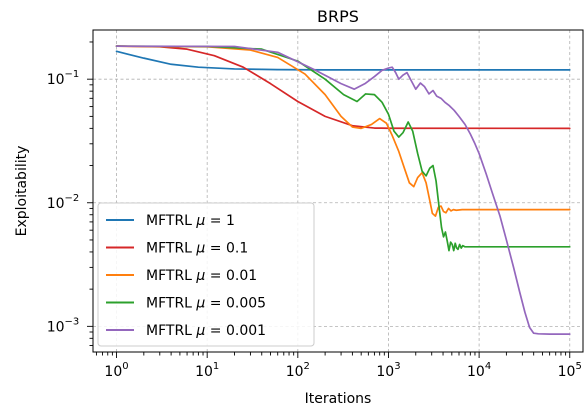  I want to click on x-tick-label: 10², so click(298, 370).